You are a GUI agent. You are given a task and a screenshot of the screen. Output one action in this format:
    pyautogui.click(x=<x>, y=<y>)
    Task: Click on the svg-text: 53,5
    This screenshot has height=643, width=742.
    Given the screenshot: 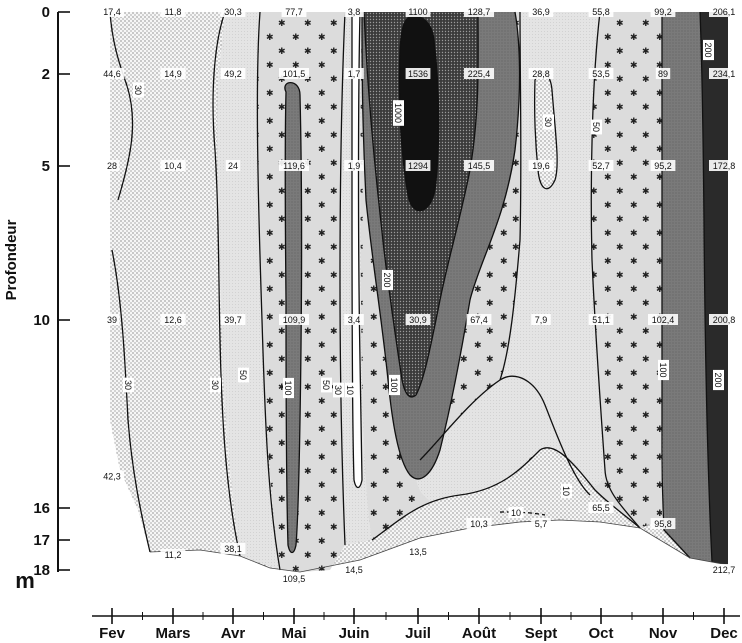 What is the action you would take?
    pyautogui.click(x=601, y=74)
    